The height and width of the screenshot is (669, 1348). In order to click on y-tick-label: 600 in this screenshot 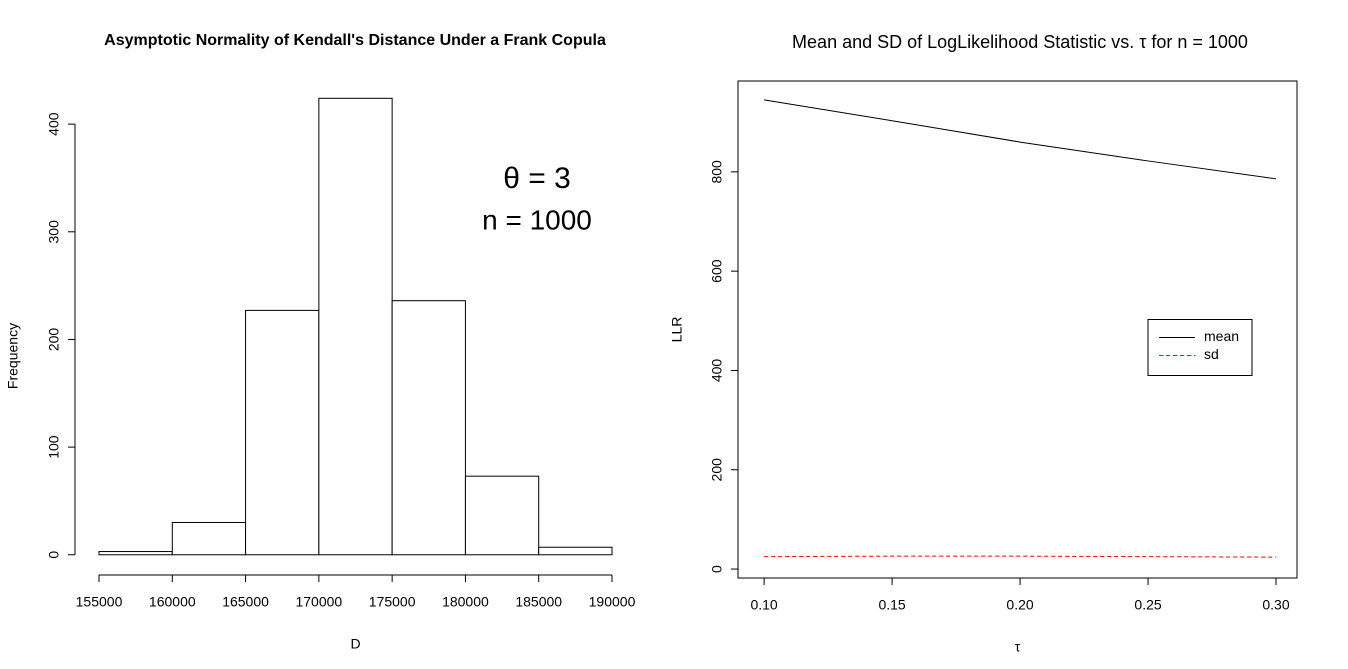, I will do `click(717, 271)`.